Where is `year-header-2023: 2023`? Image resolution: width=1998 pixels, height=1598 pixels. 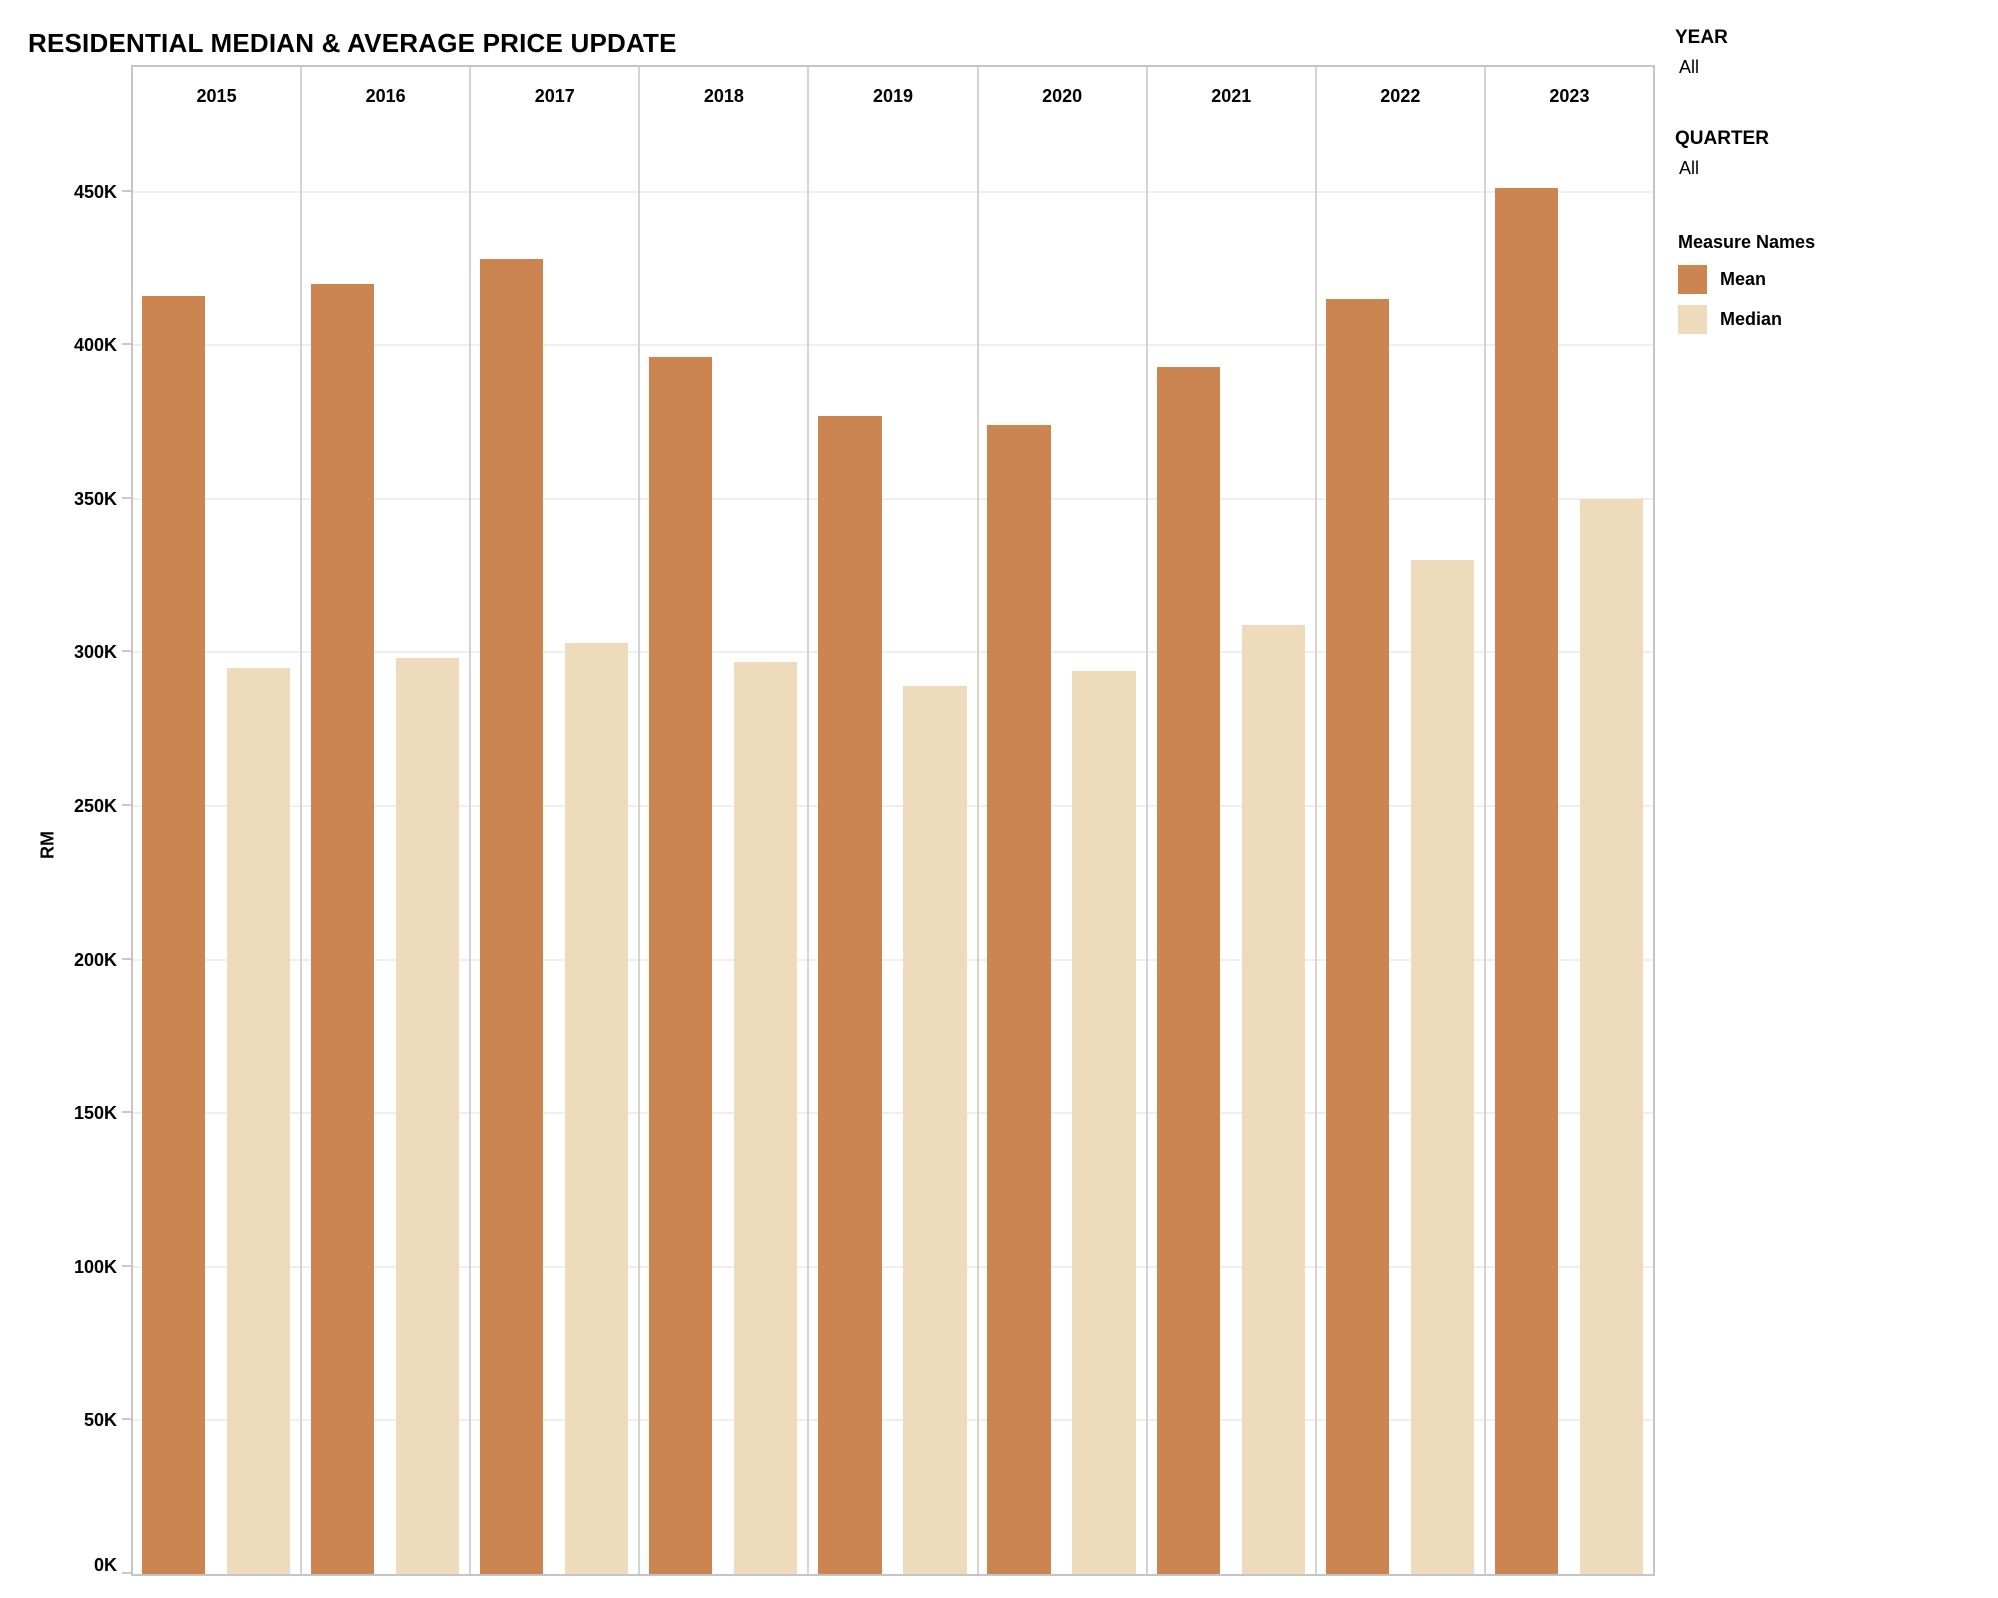 year-header-2023: 2023 is located at coordinates (1569, 95).